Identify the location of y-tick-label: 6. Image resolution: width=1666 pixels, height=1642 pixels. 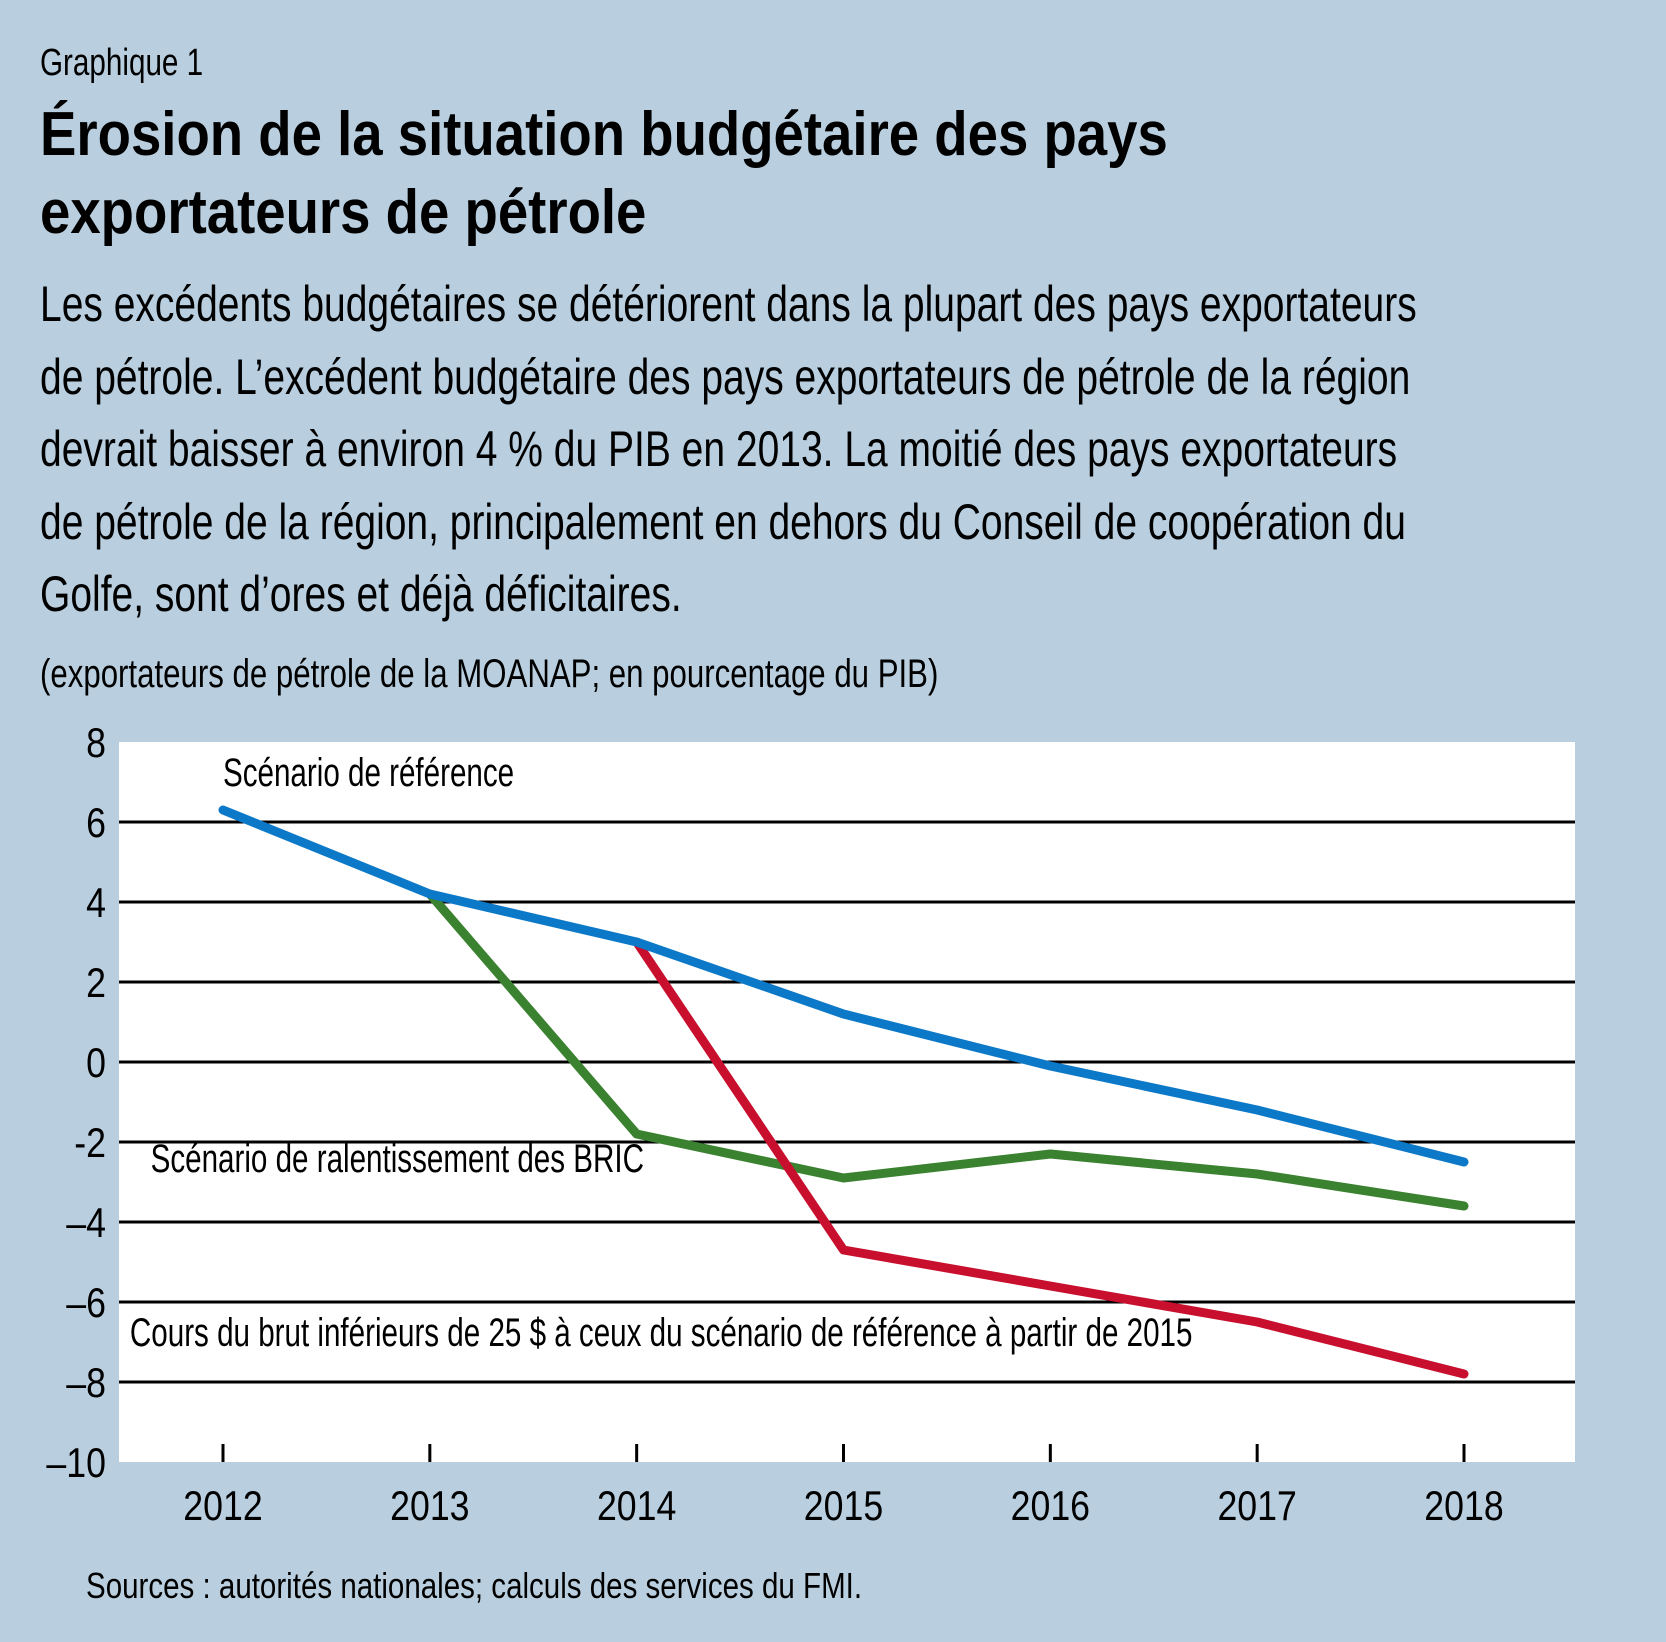
(96, 823).